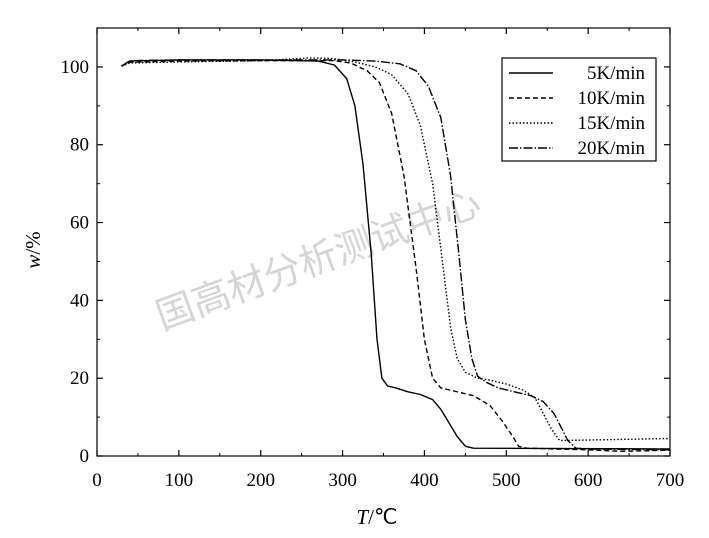 The image size is (709, 538). Describe the element at coordinates (670, 480) in the screenshot. I see `x-tick-label: 700` at that location.